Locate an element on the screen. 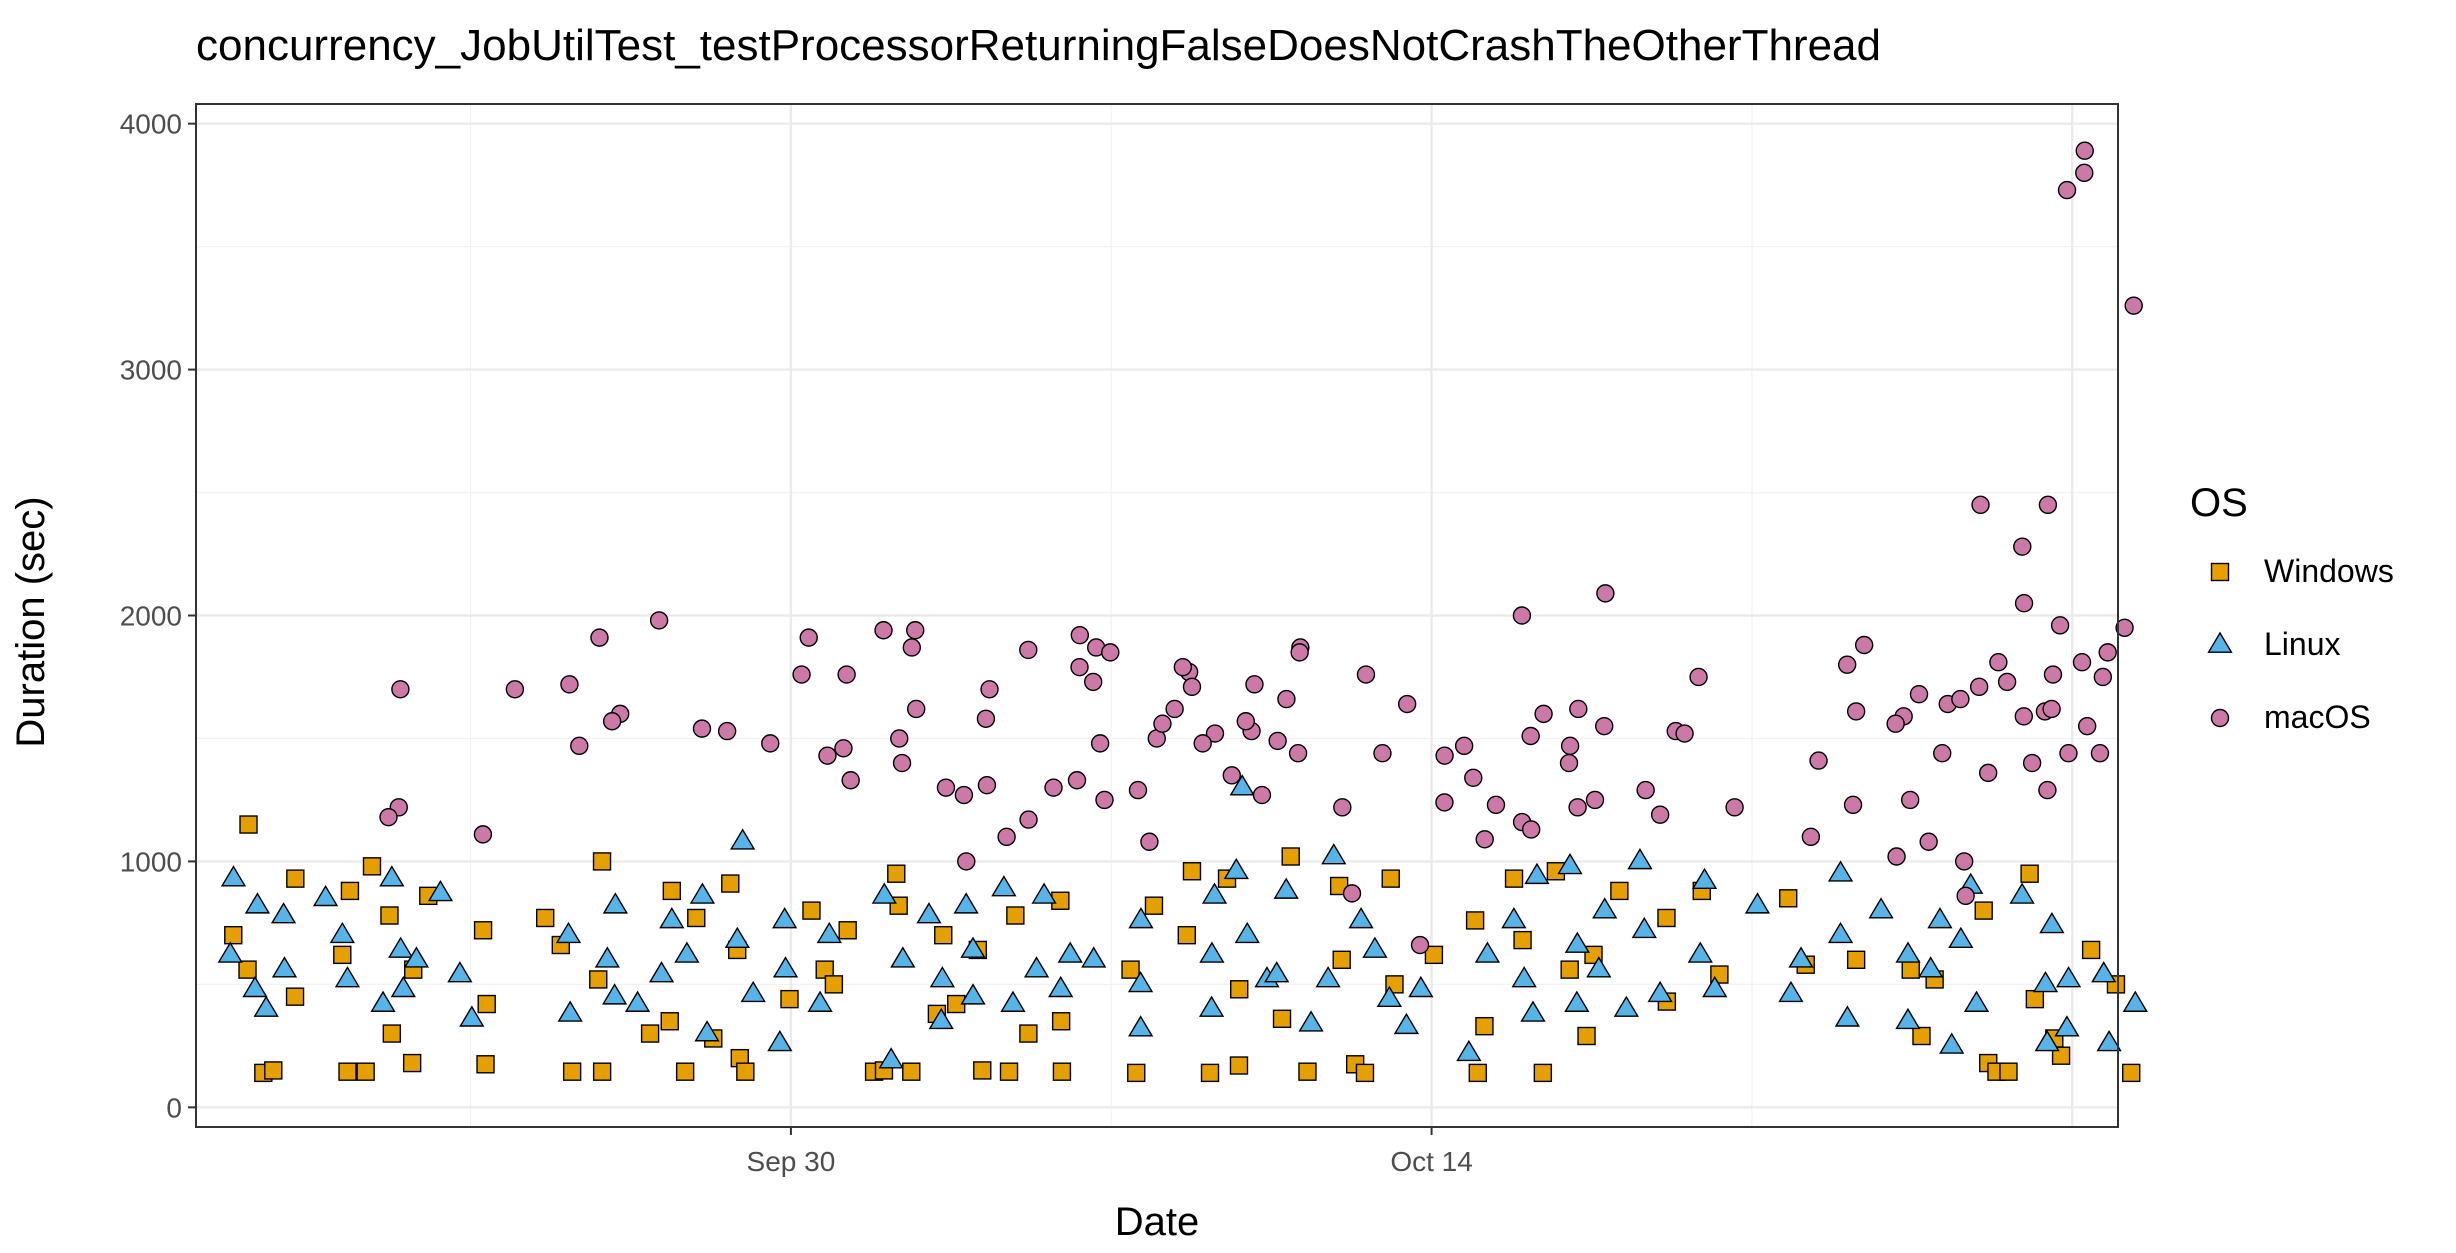  x-tick-label: Sep 30 is located at coordinates (791, 1161).